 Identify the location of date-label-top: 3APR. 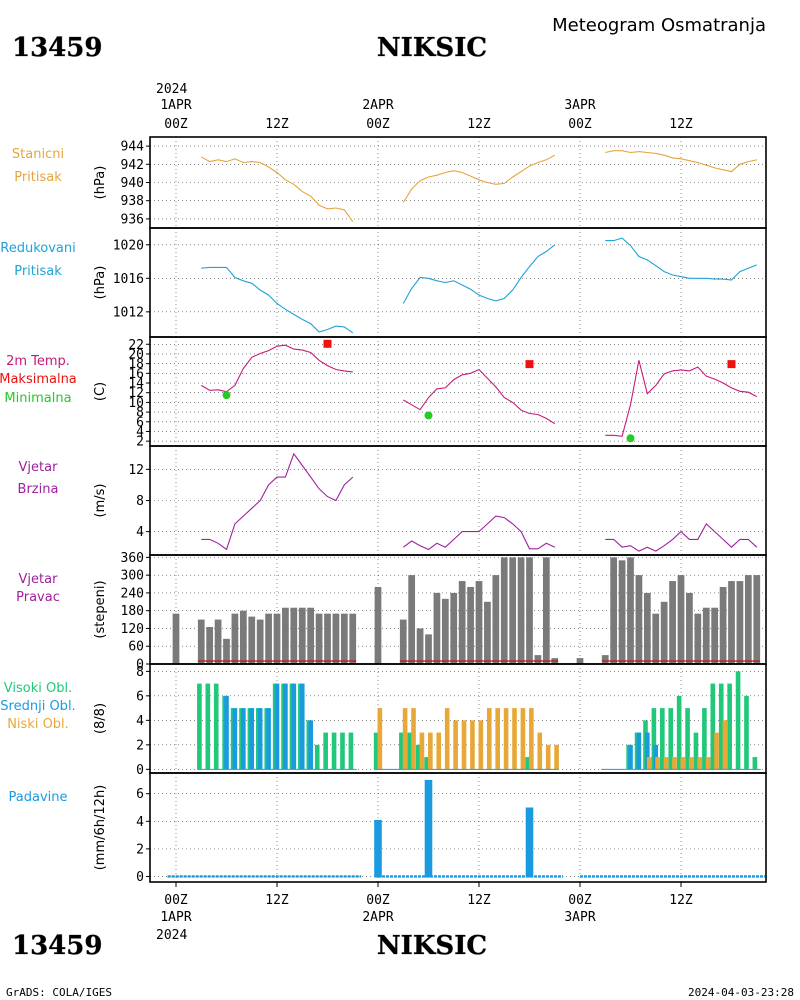
(579, 105).